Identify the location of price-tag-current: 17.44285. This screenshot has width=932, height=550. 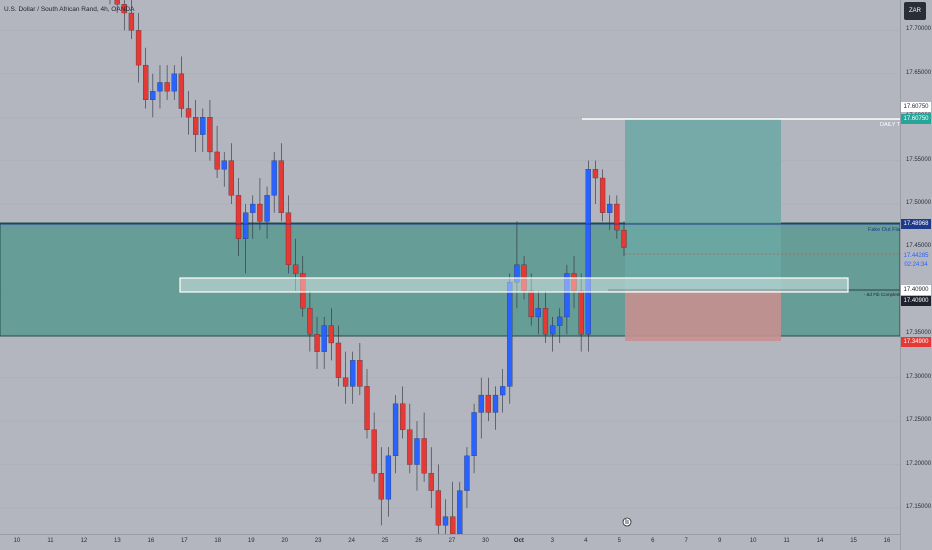
(916, 256).